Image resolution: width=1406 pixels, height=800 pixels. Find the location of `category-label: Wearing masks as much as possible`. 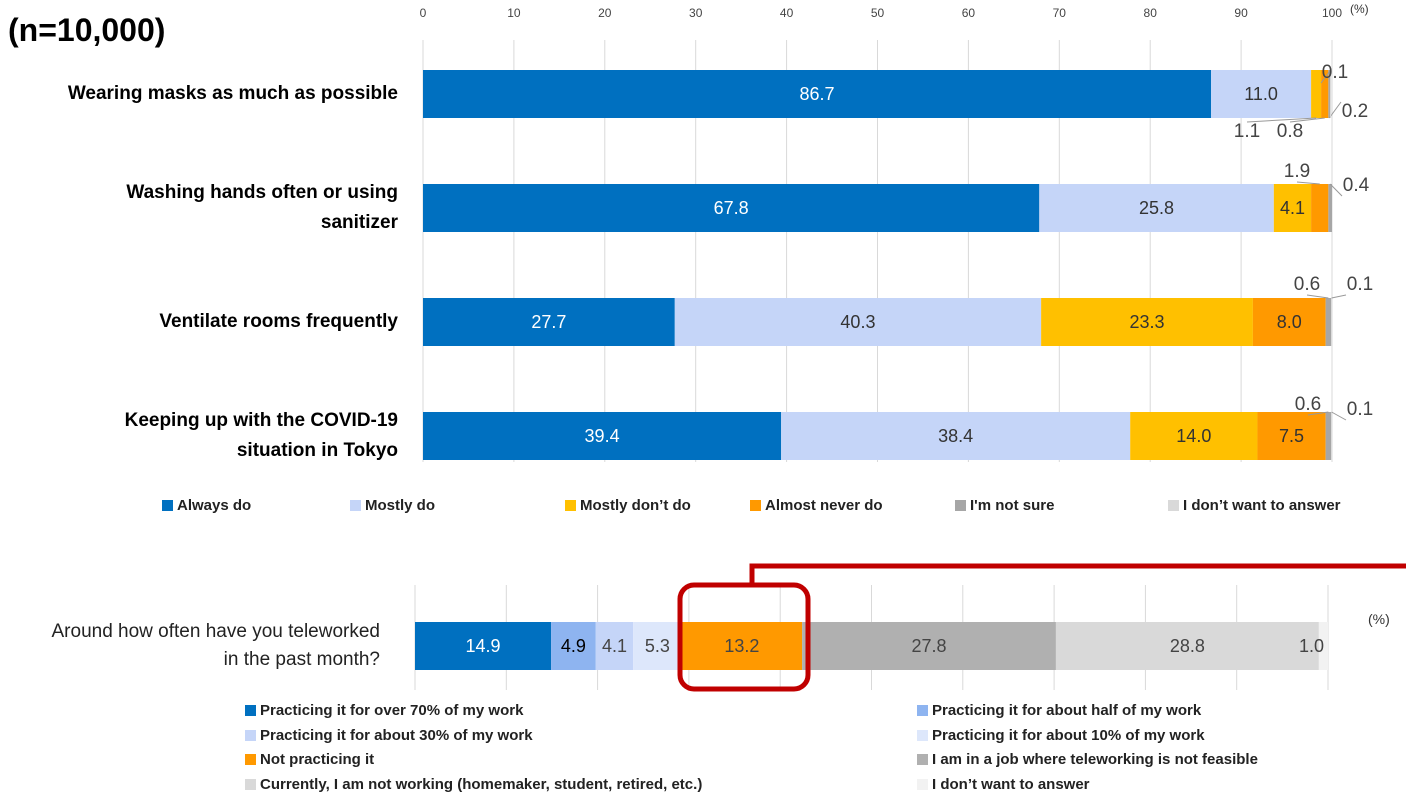

category-label: Wearing masks as much as possible is located at coordinates (232, 93).